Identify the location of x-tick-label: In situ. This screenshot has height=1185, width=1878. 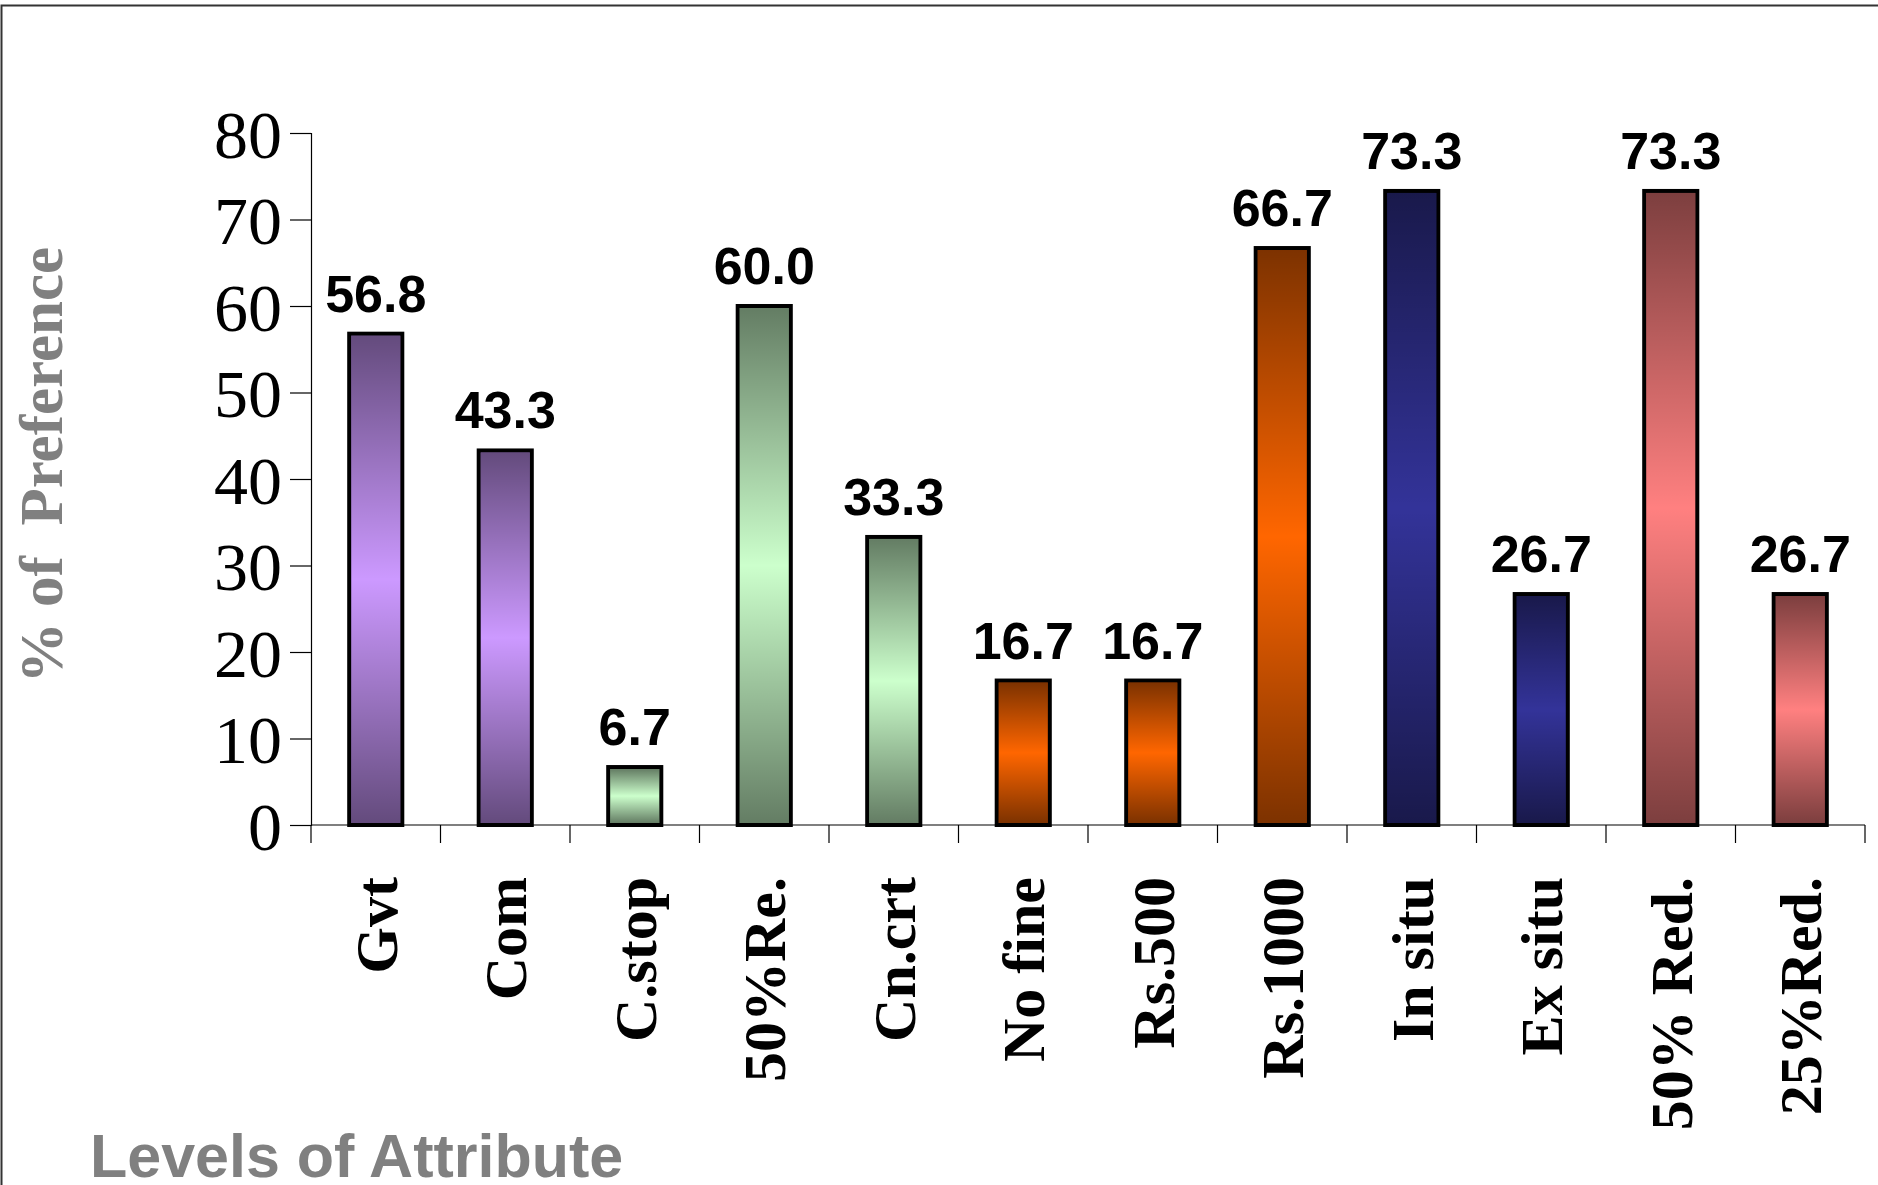
(1412, 960).